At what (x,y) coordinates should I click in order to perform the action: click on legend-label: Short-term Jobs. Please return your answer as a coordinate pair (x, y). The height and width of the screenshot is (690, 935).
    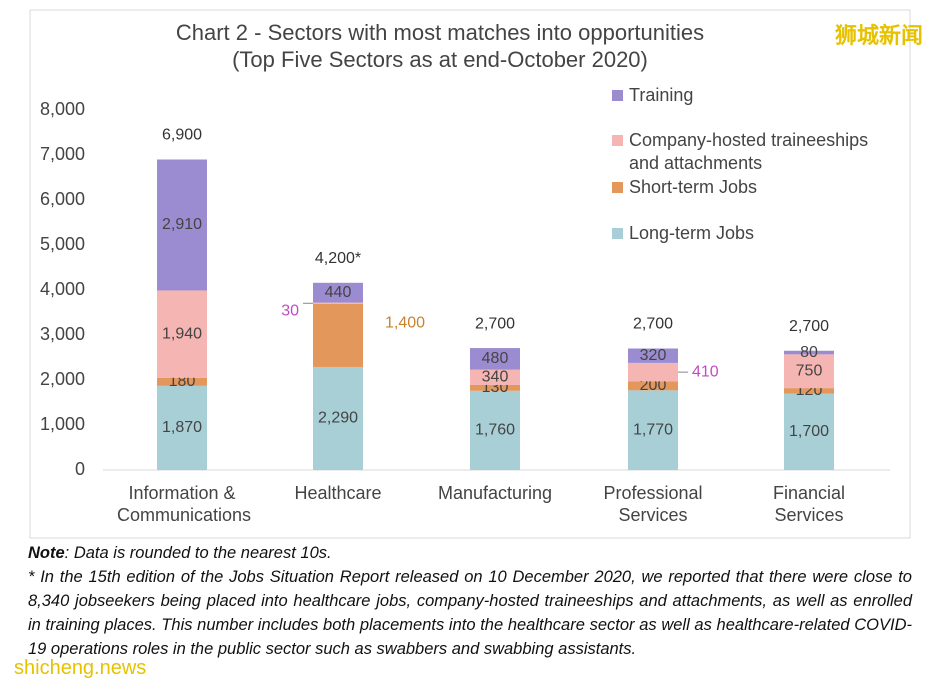
    Looking at the image, I should click on (693, 187).